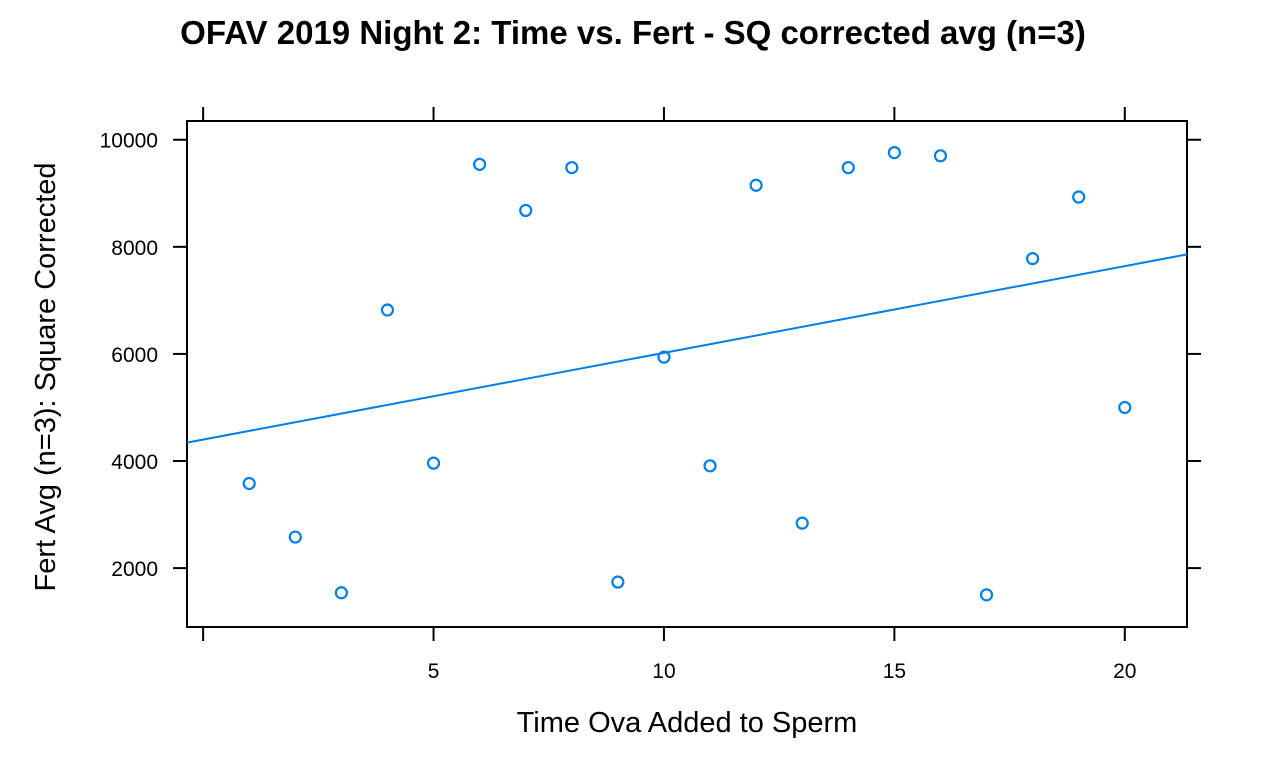 This screenshot has width=1266, height=782. Describe the element at coordinates (46, 376) in the screenshot. I see `y-axis-label: Fert Avg (n=3): Square Corrected` at that location.